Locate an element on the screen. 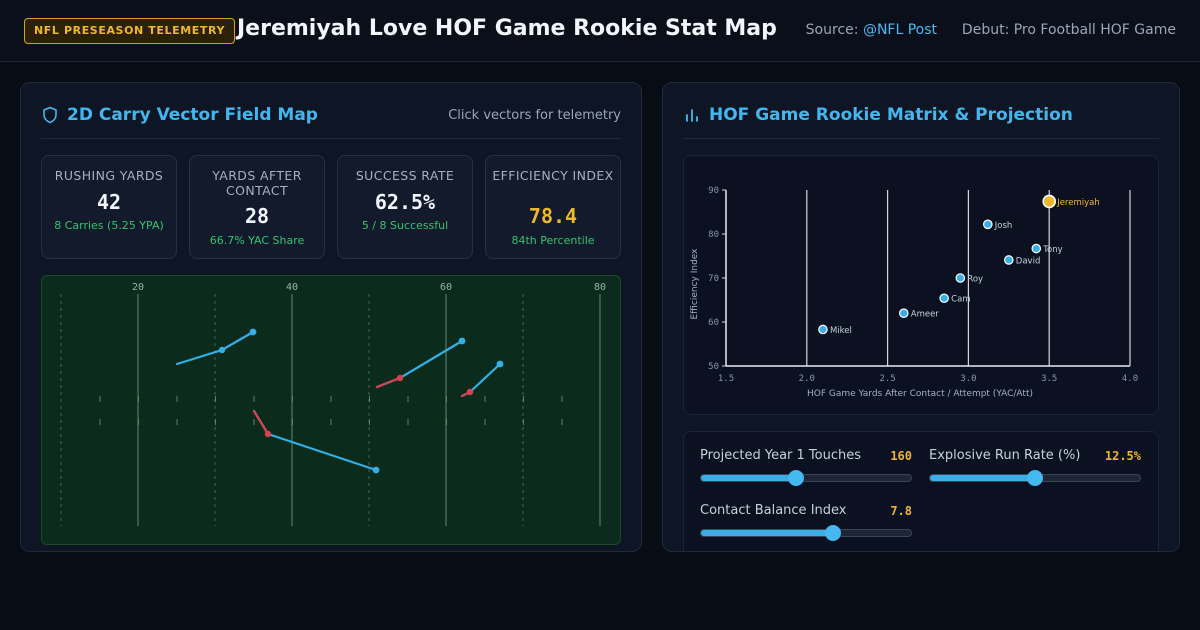 The image size is (1200, 630). stat-card-rushing-yards: RUSHING YARDS 42 8 Carries (5.25 YPA) is located at coordinates (109, 207).